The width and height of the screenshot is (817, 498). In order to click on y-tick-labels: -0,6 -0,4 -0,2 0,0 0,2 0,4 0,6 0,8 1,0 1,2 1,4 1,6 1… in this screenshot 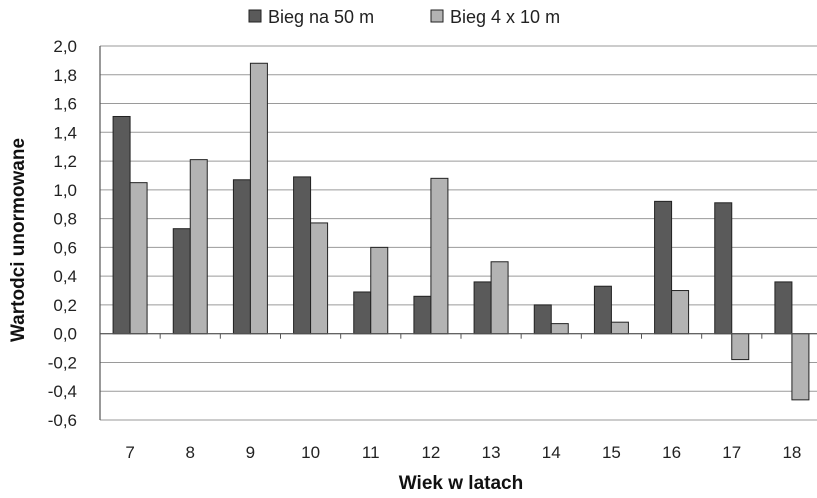, I will do `click(62, 233)`.